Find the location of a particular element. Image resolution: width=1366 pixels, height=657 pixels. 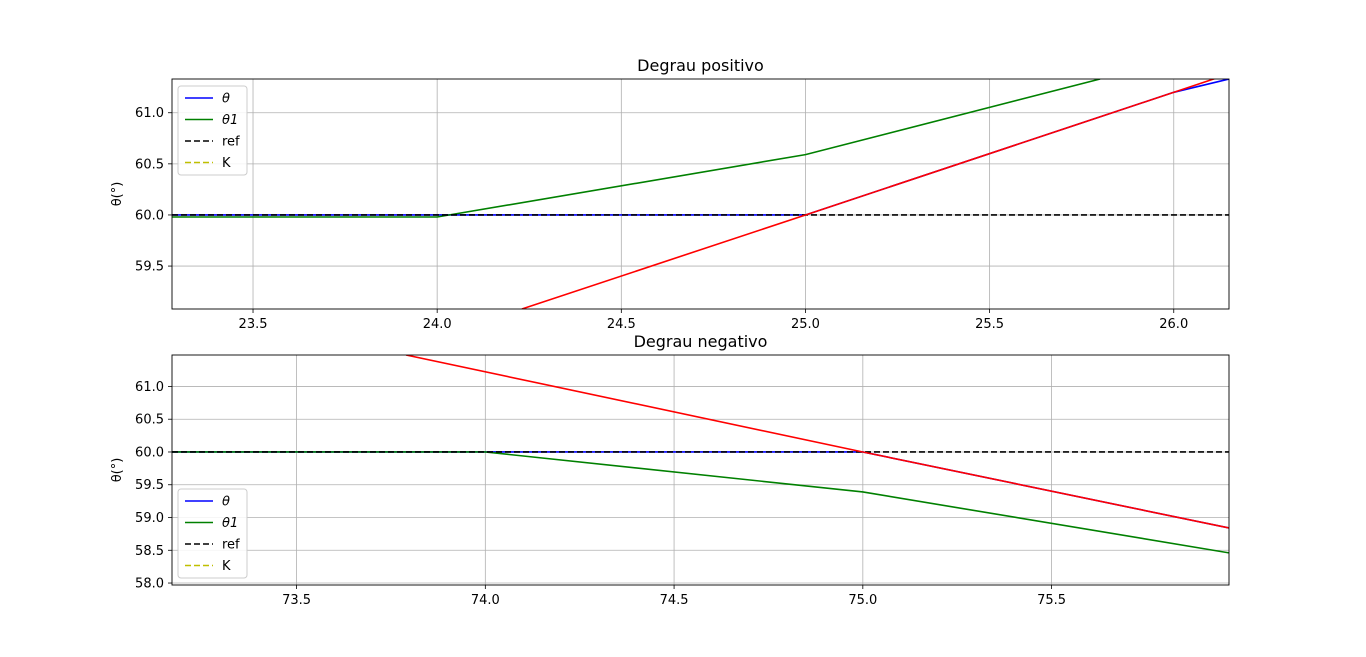

x-tick-label: 24.5 is located at coordinates (621, 324).